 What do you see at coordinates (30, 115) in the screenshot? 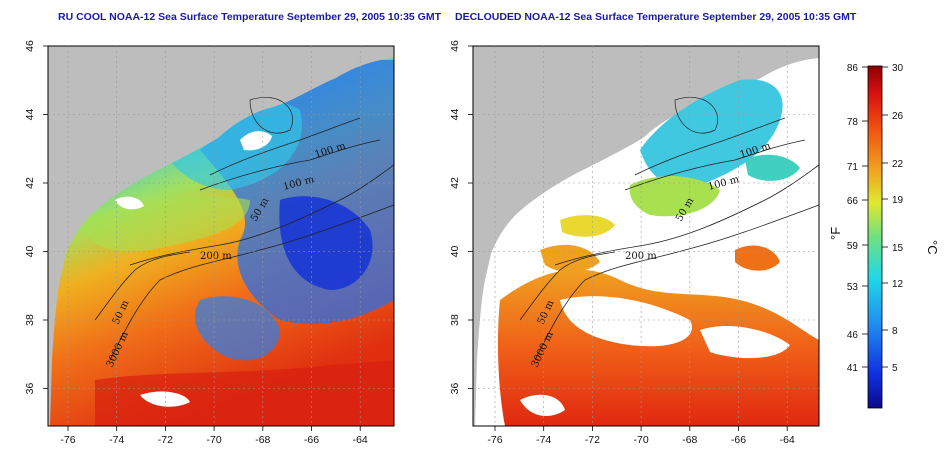
I see `left-lat-tick-label: 44` at bounding box center [30, 115].